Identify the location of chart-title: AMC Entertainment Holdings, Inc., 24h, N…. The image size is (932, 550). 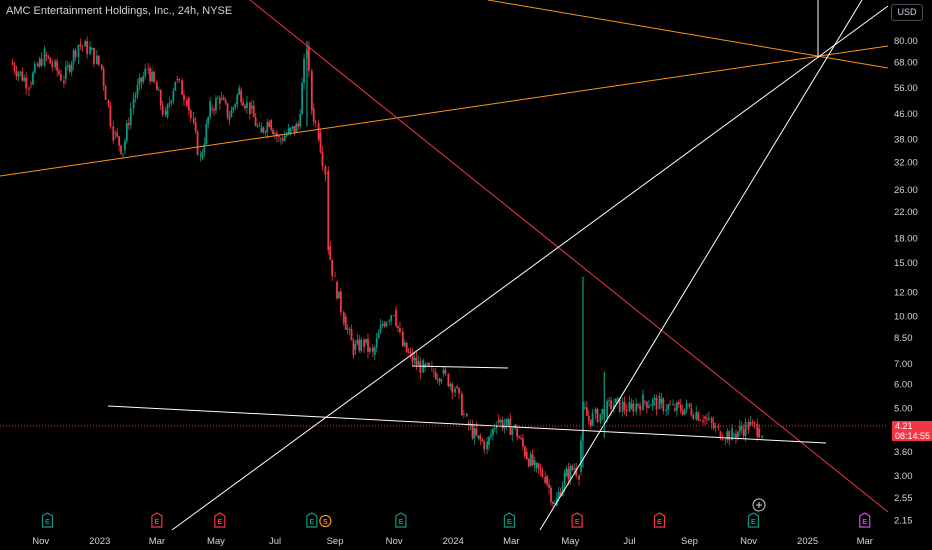
(119, 11).